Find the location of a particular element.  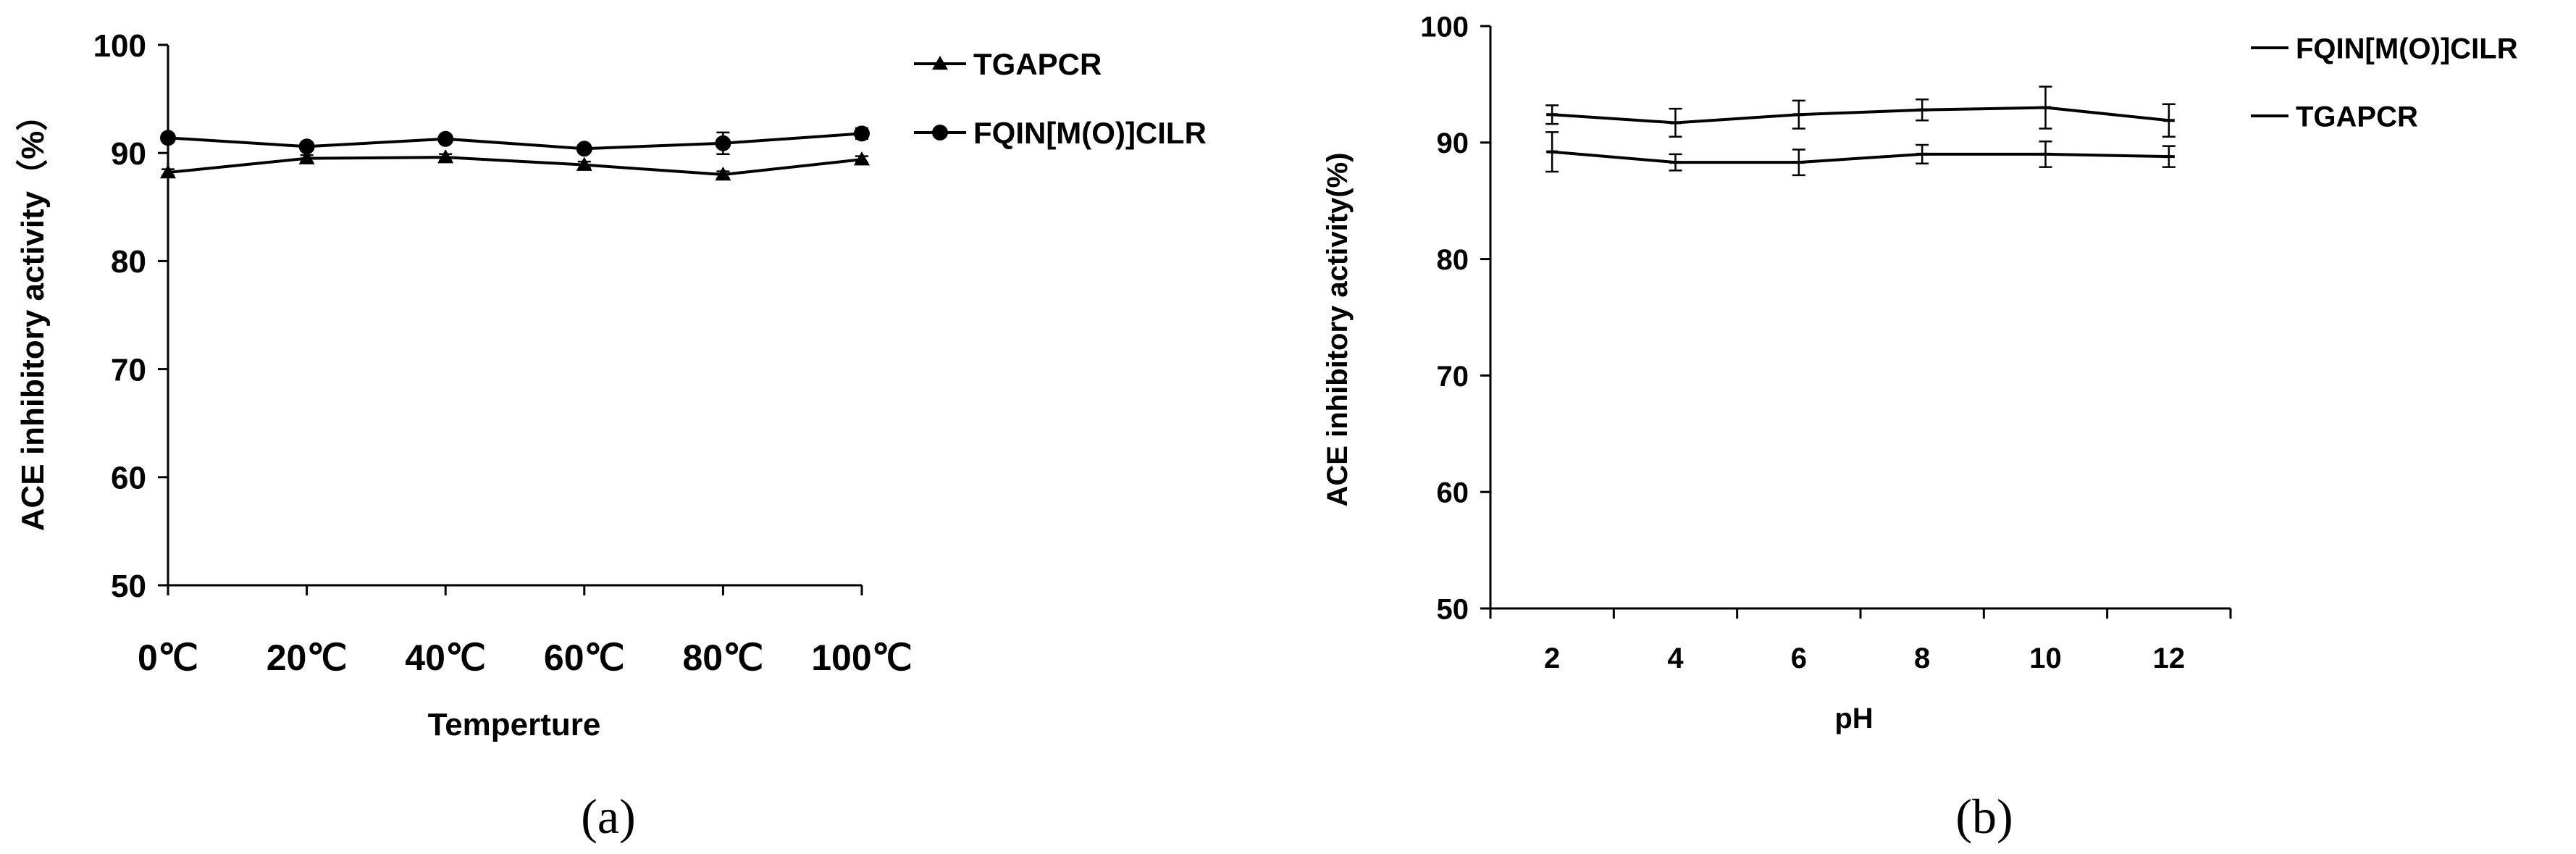

x-tick-label: 20℃ is located at coordinates (307, 658).